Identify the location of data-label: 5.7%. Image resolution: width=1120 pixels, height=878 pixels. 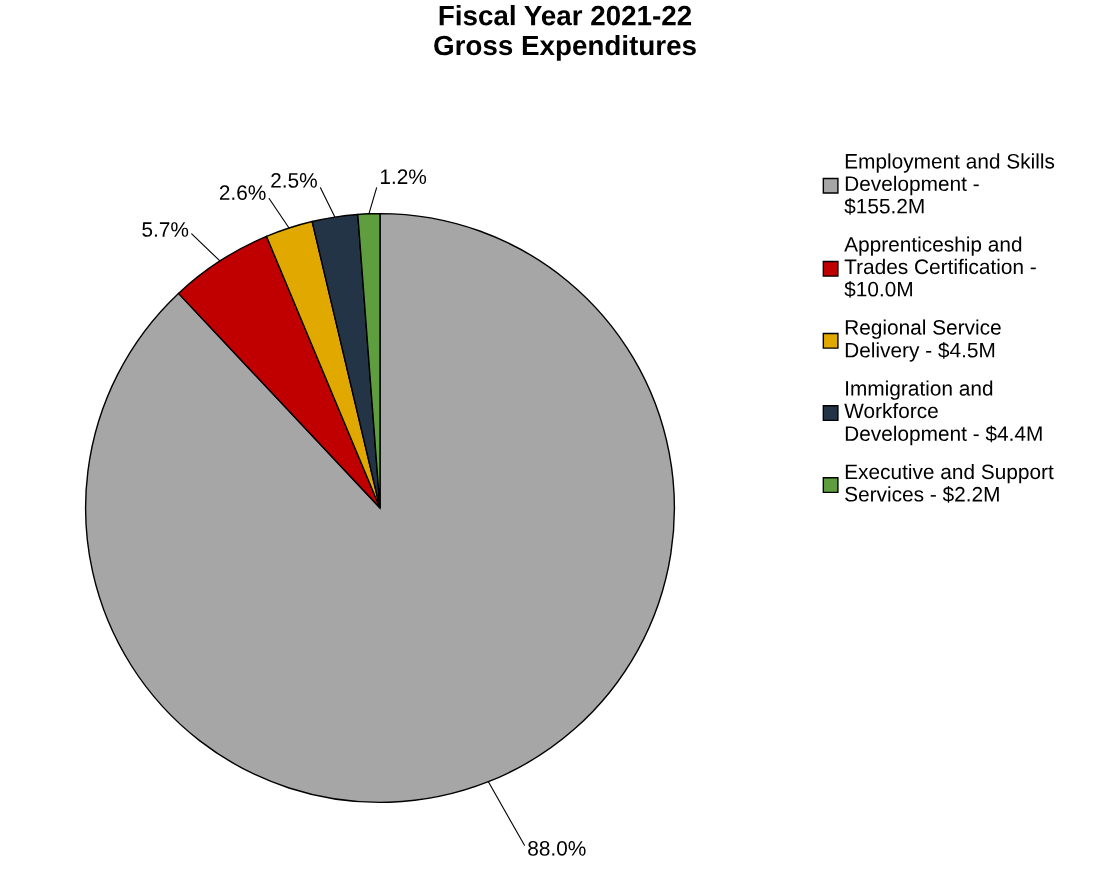
(165, 229).